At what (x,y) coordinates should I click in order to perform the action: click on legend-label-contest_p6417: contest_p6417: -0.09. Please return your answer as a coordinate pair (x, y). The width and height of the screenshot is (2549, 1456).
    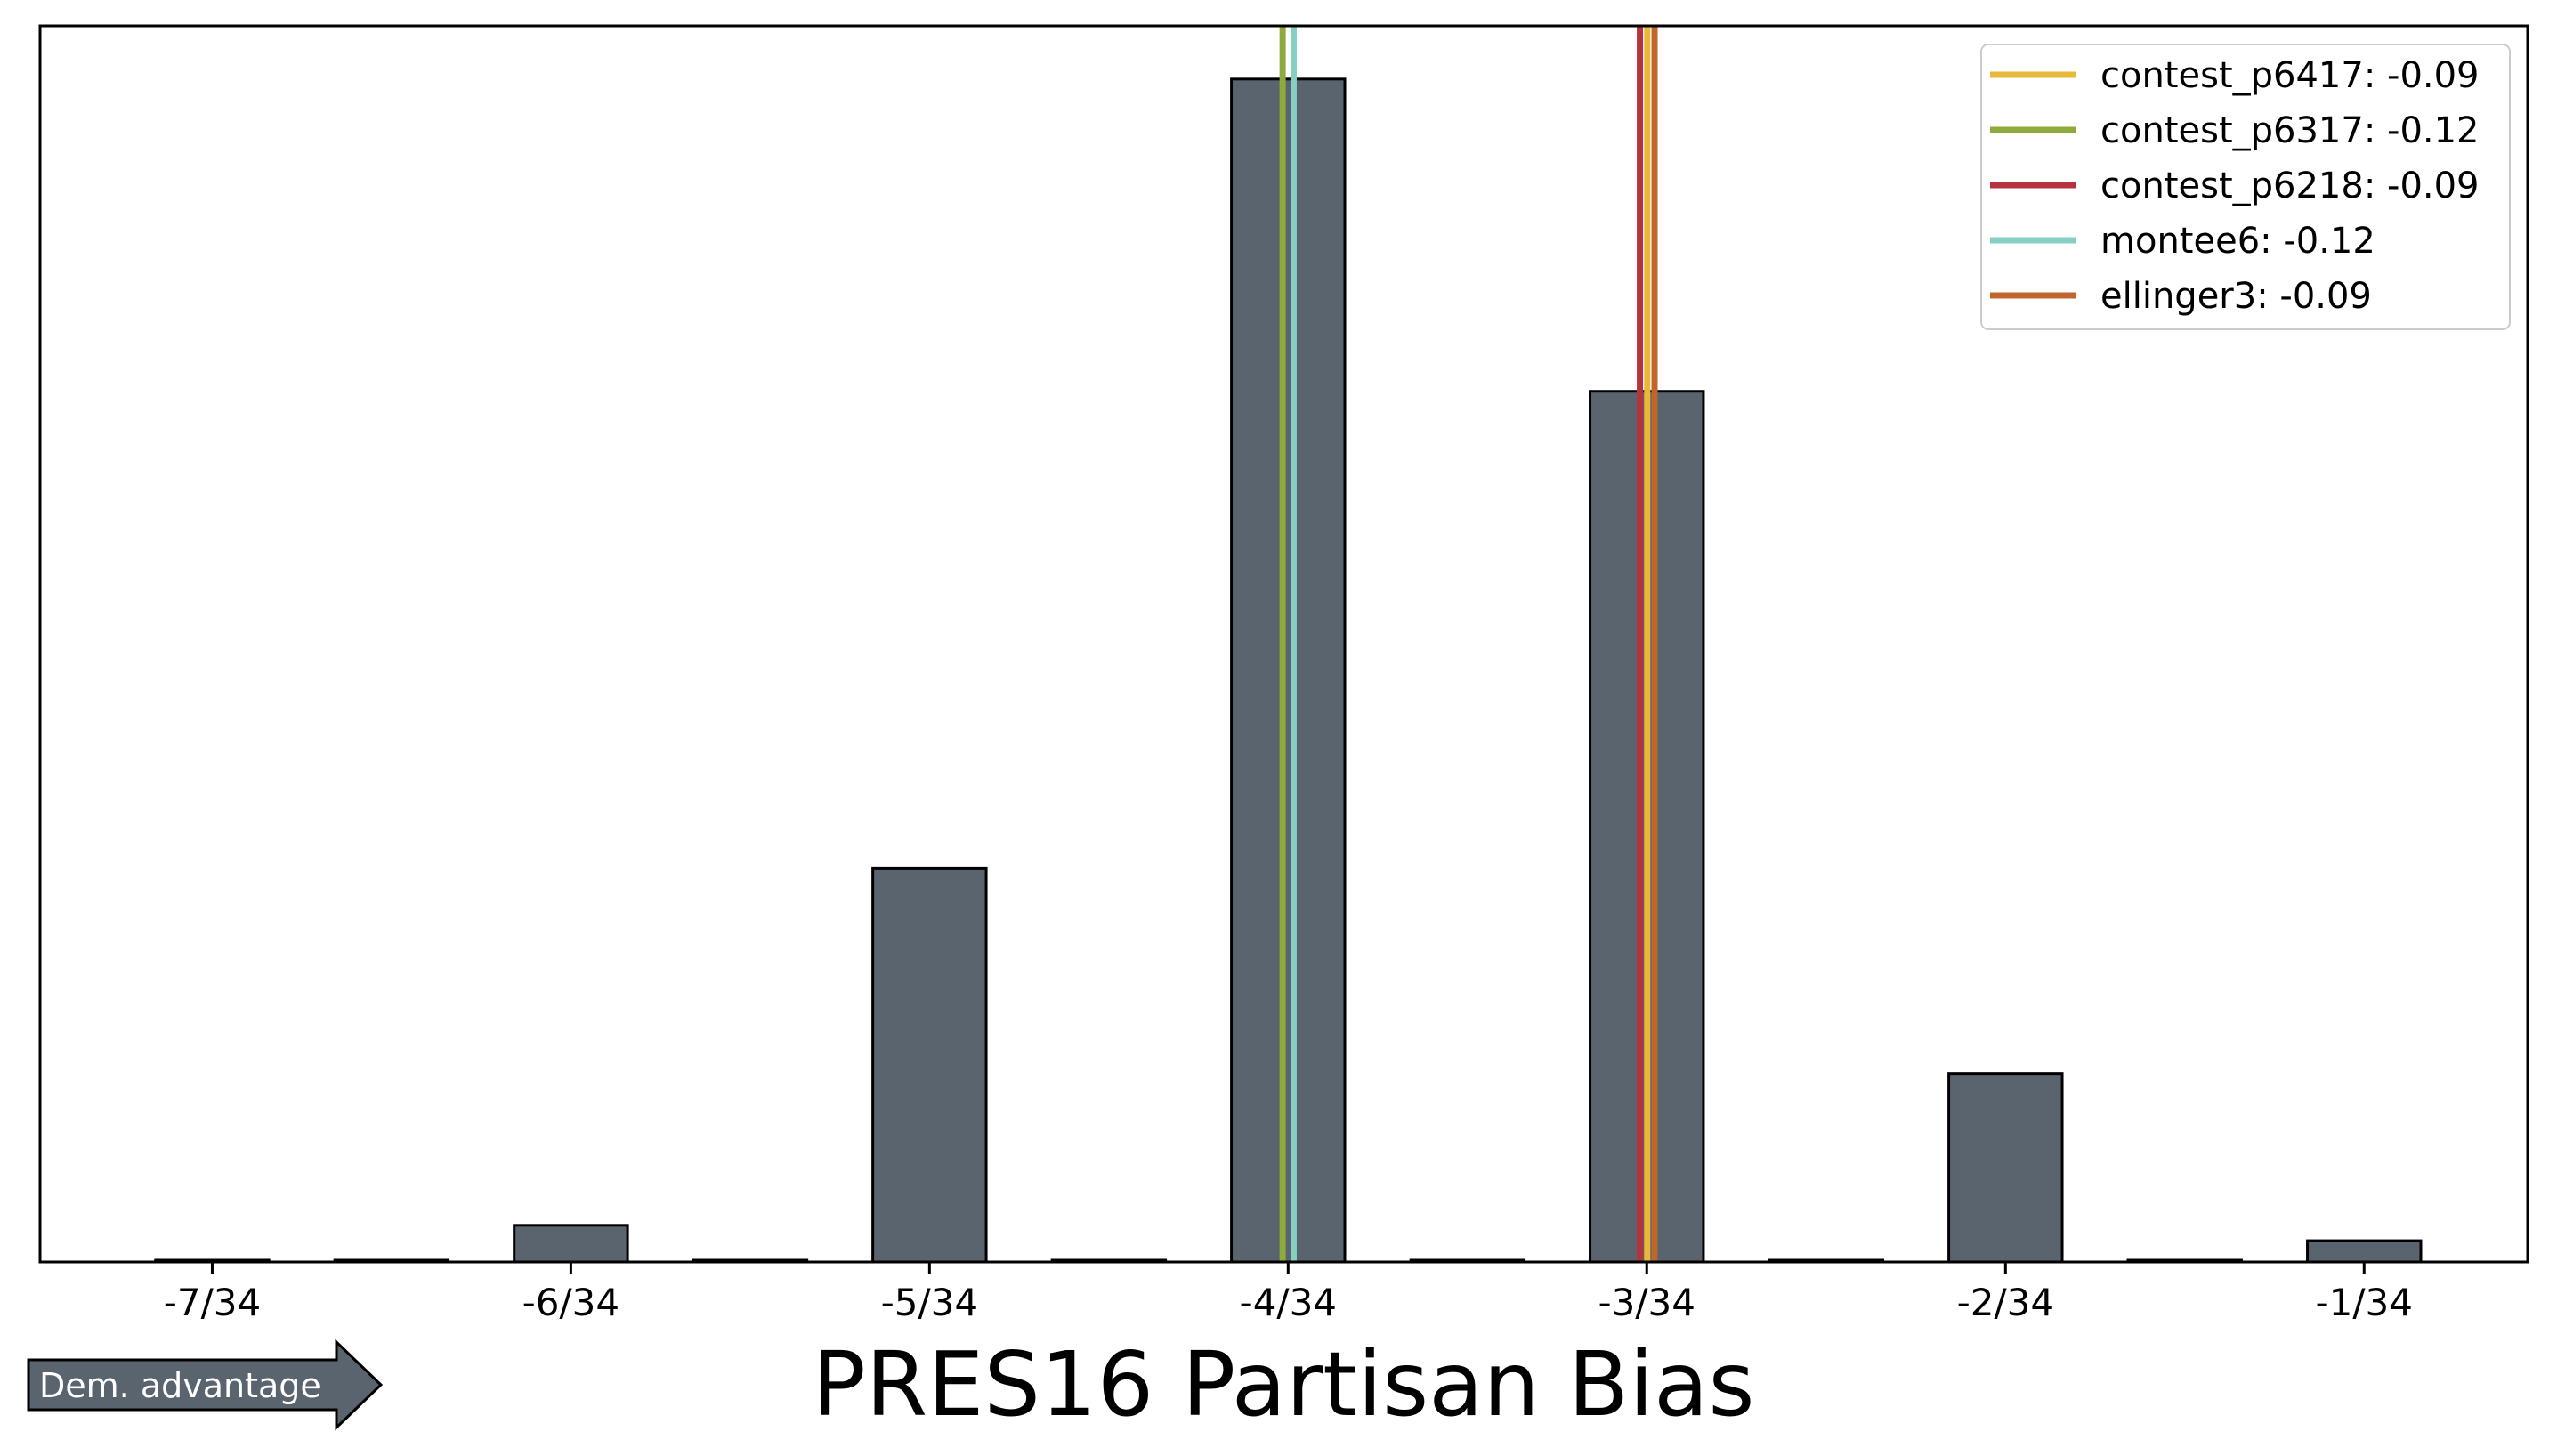
    Looking at the image, I should click on (2290, 75).